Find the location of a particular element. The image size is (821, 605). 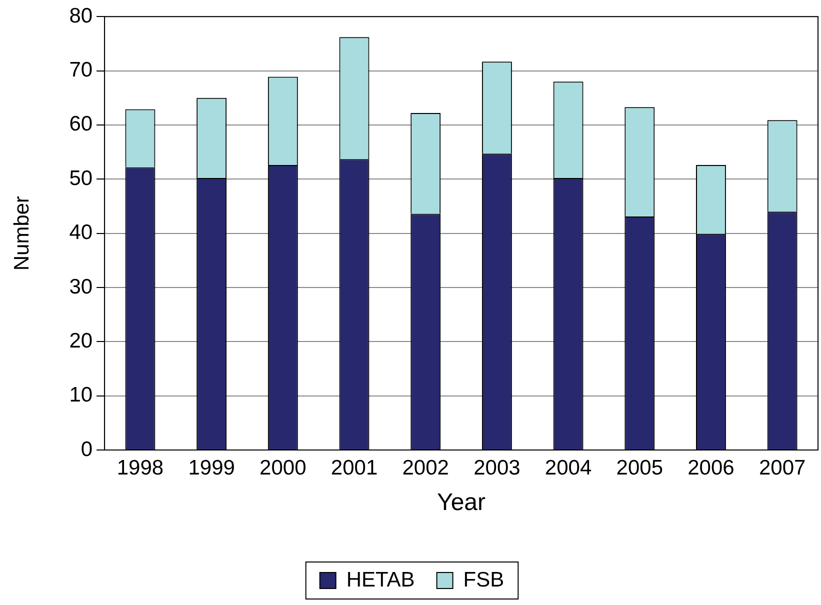

x-tick-label: 1999 is located at coordinates (211, 468).